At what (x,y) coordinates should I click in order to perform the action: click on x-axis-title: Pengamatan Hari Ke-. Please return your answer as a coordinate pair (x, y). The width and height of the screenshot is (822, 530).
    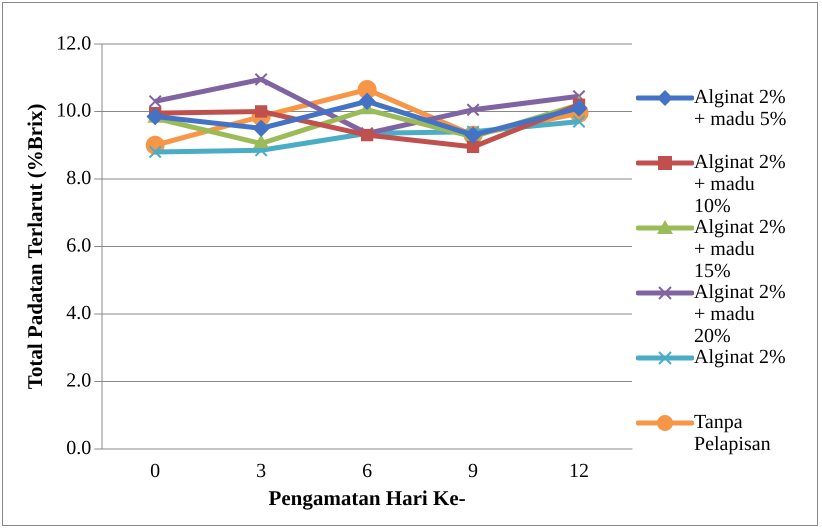
    Looking at the image, I should click on (367, 498).